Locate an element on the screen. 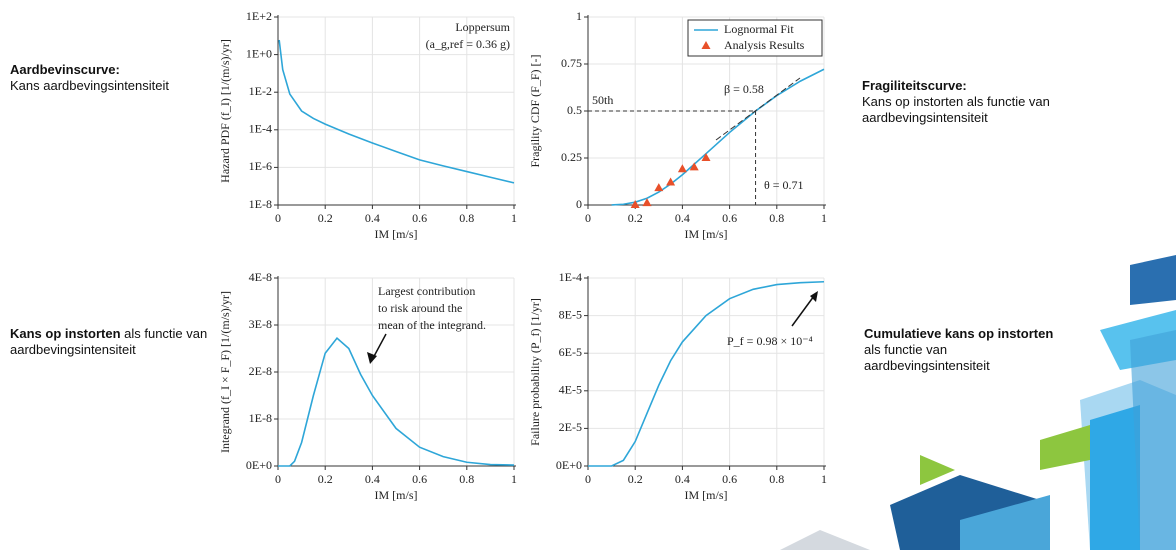  legend-label: Analysis Results is located at coordinates (764, 45).